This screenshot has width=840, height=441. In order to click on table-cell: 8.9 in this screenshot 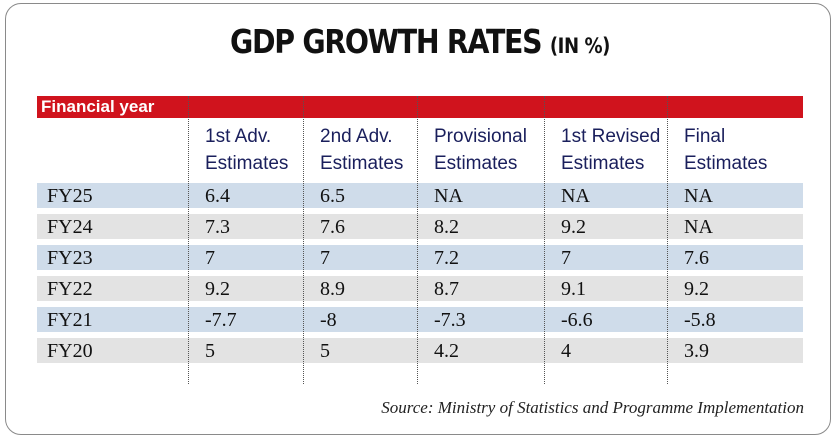, I will do `click(332, 289)`.